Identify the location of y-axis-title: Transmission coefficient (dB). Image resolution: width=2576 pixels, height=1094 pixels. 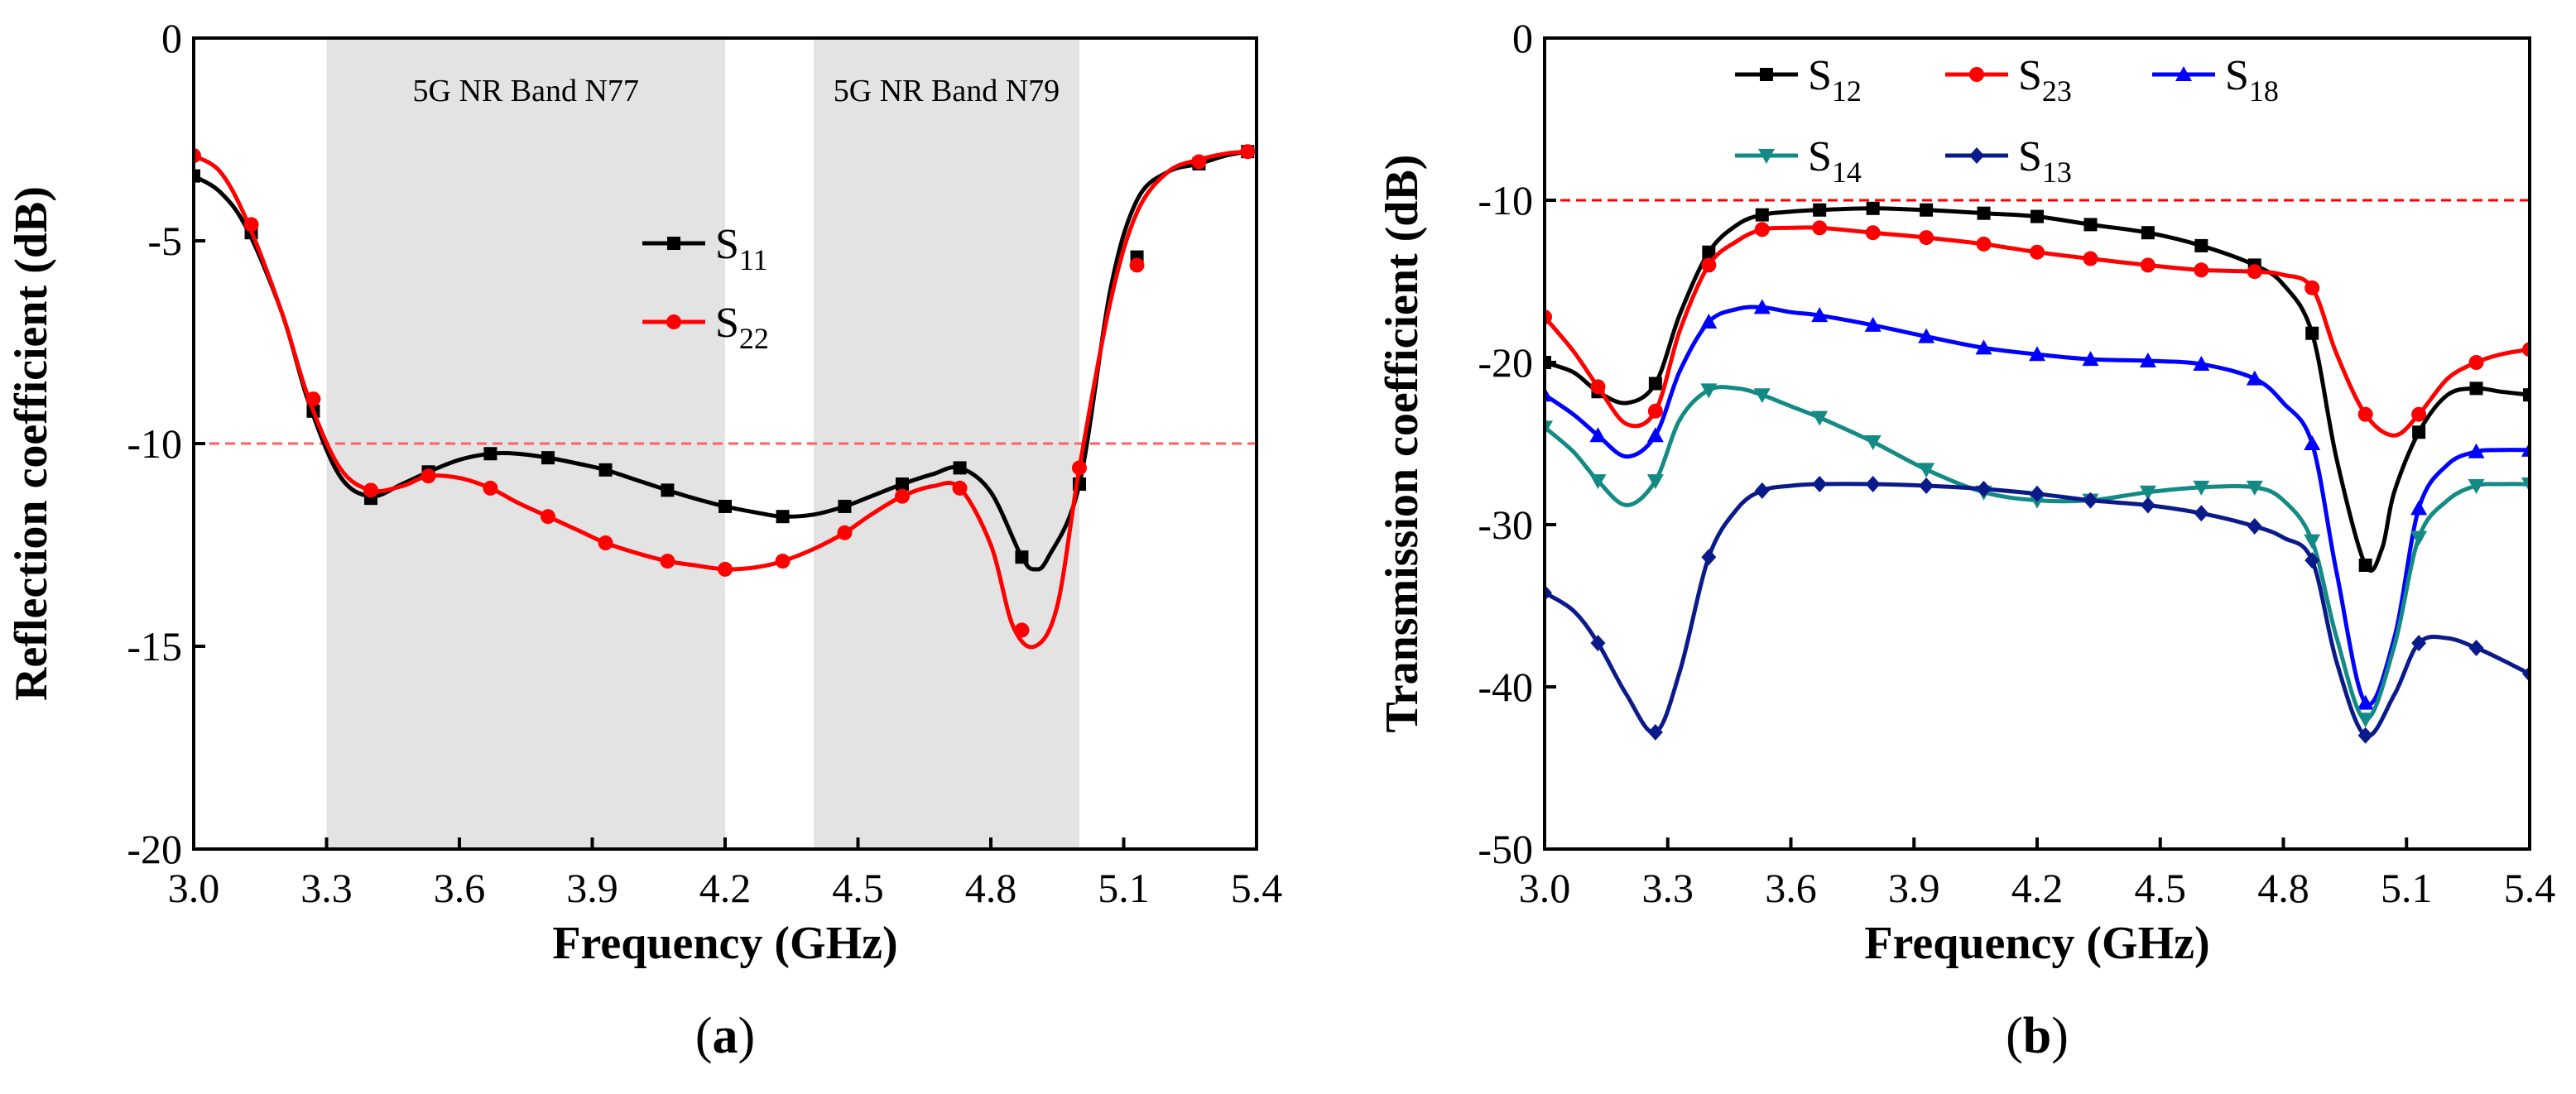
(1402, 444).